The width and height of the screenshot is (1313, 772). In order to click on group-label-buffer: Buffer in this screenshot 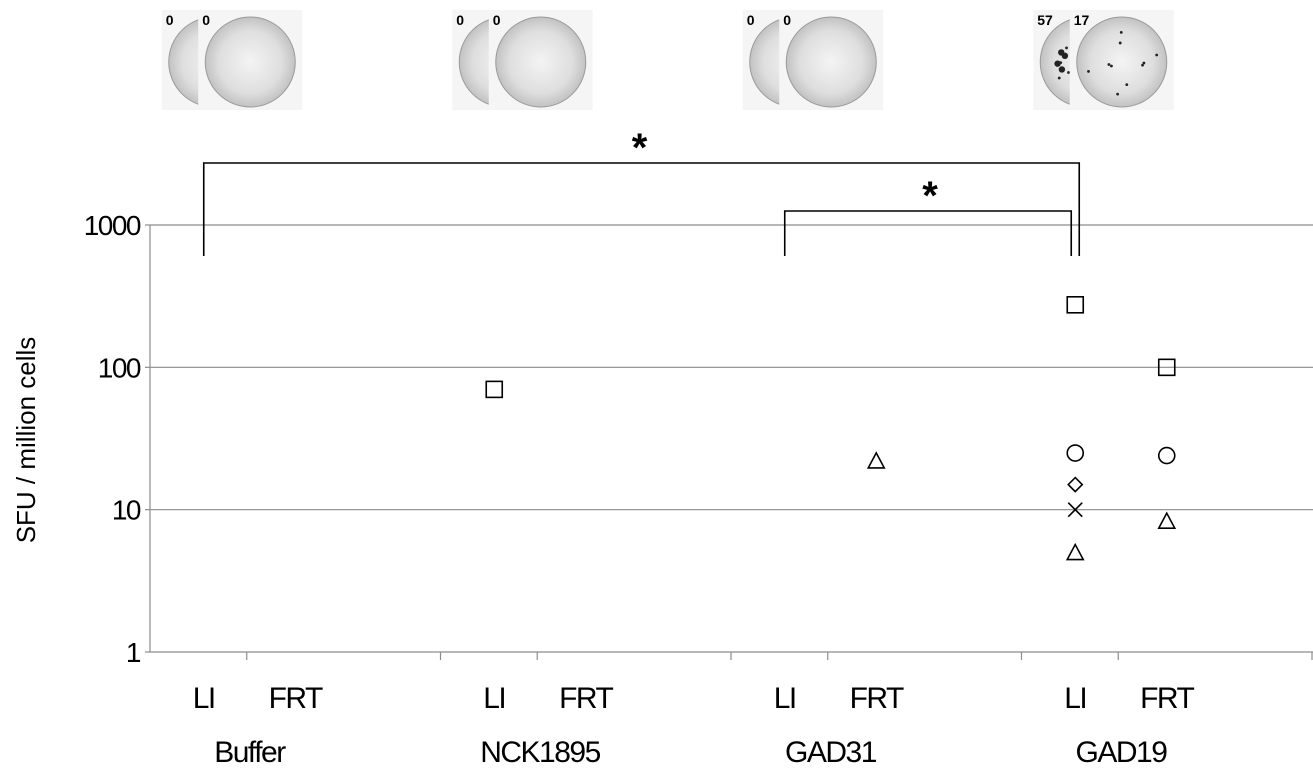, I will do `click(250, 752)`.